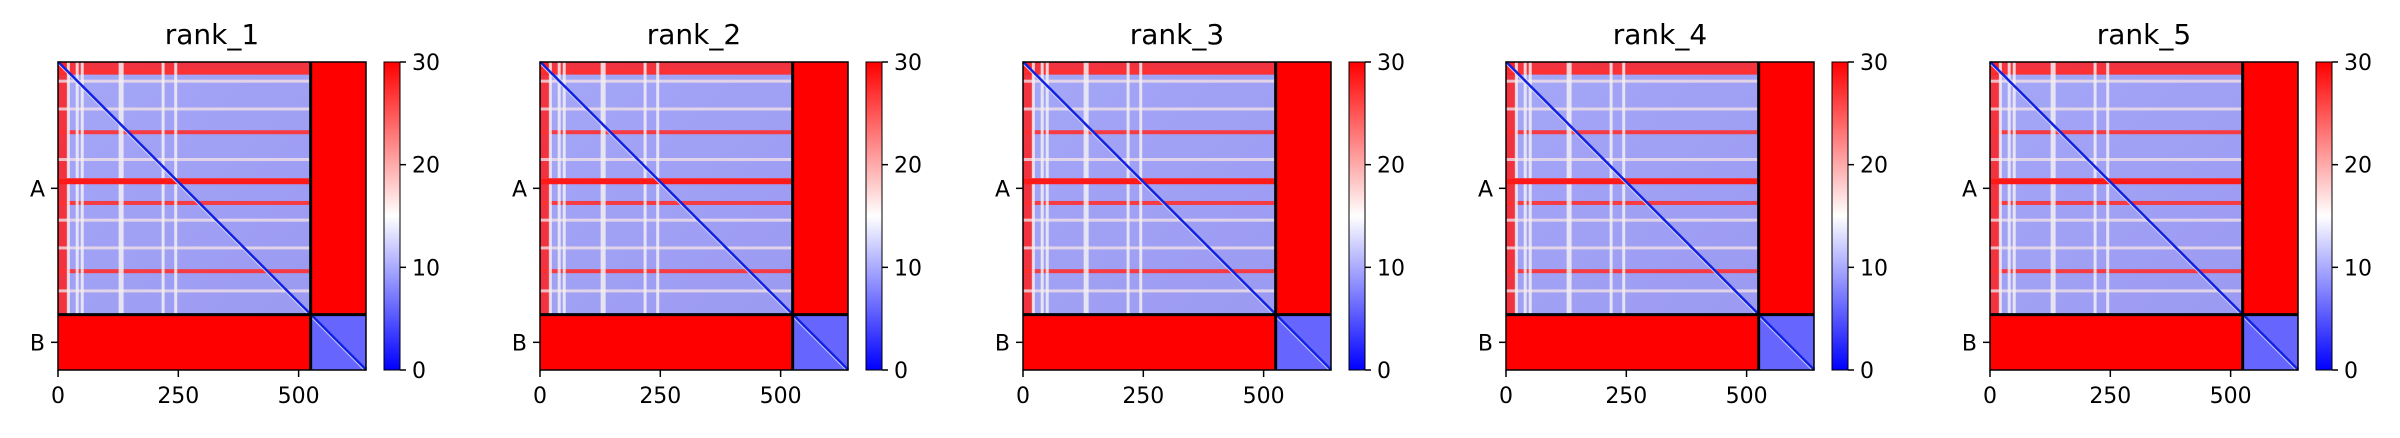  What do you see at coordinates (694, 34) in the screenshot?
I see `panel-title: rank_2` at bounding box center [694, 34].